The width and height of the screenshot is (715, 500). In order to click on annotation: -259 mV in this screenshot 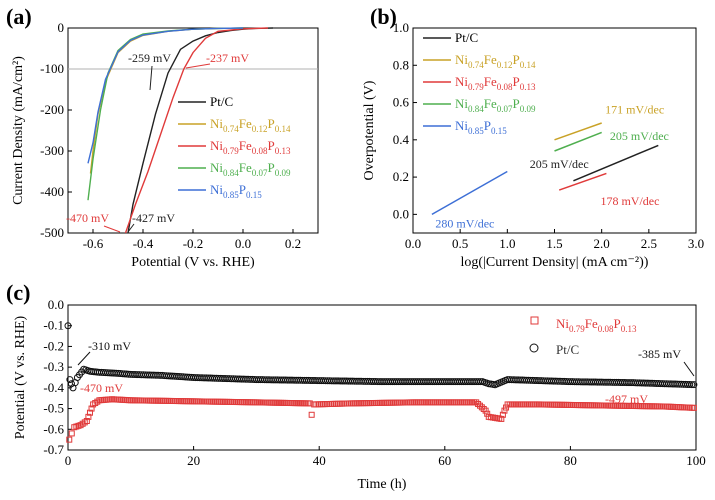, I will do `click(149, 58)`.